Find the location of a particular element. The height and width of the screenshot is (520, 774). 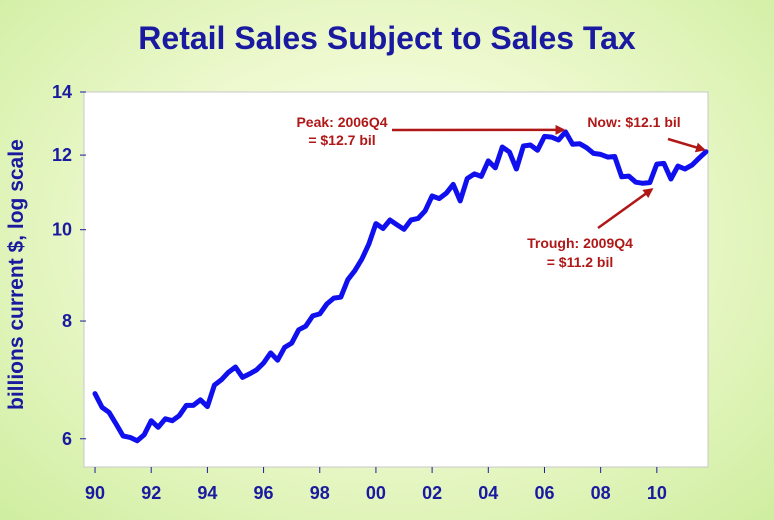

x-tick-label: 08 is located at coordinates (601, 493).